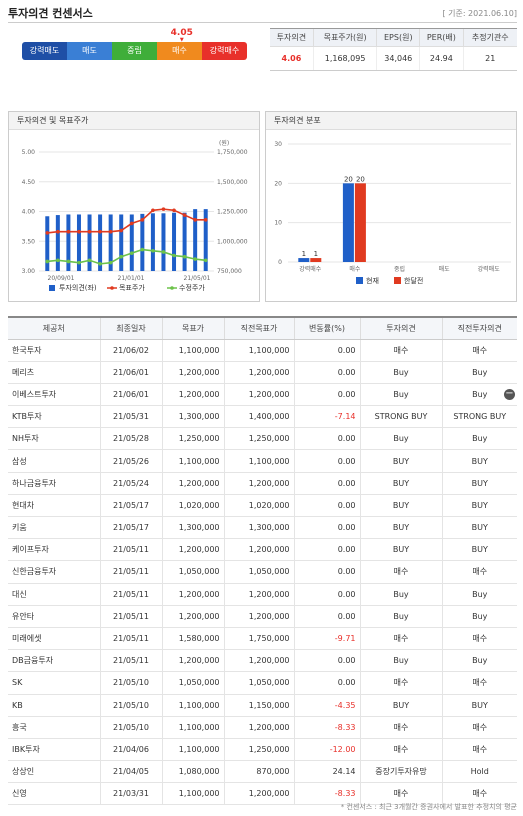 The image size is (523, 816). Describe the element at coordinates (54, 683) in the screenshot. I see `table-cell: SK` at that location.